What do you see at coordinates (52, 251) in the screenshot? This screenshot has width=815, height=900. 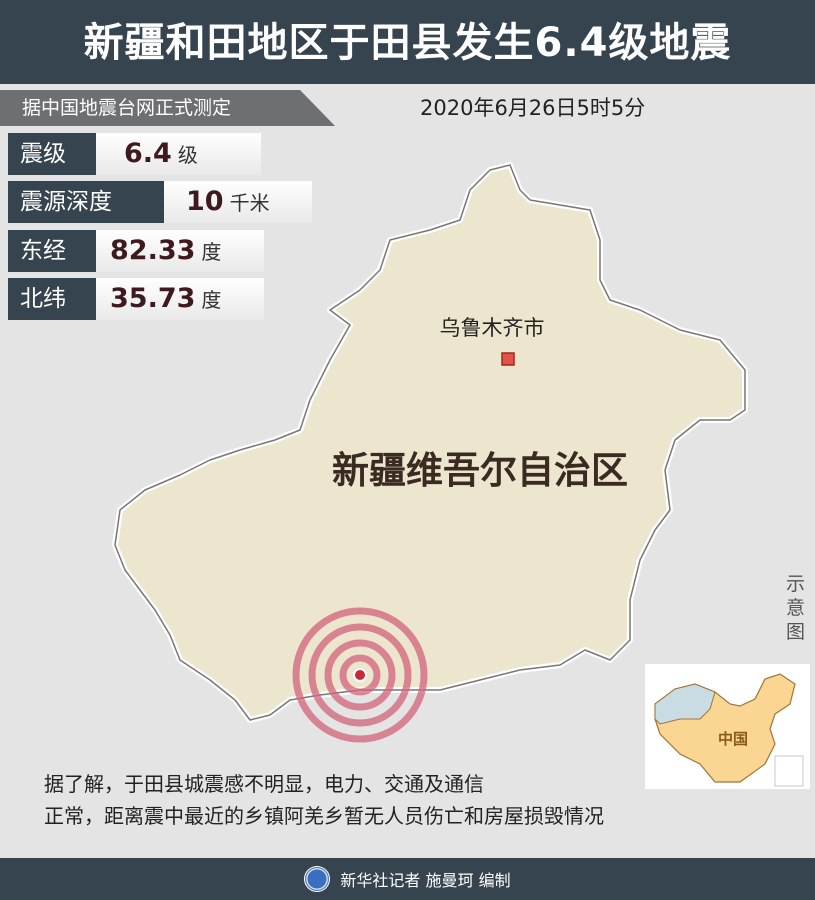 I see `fact-label: 东经` at bounding box center [52, 251].